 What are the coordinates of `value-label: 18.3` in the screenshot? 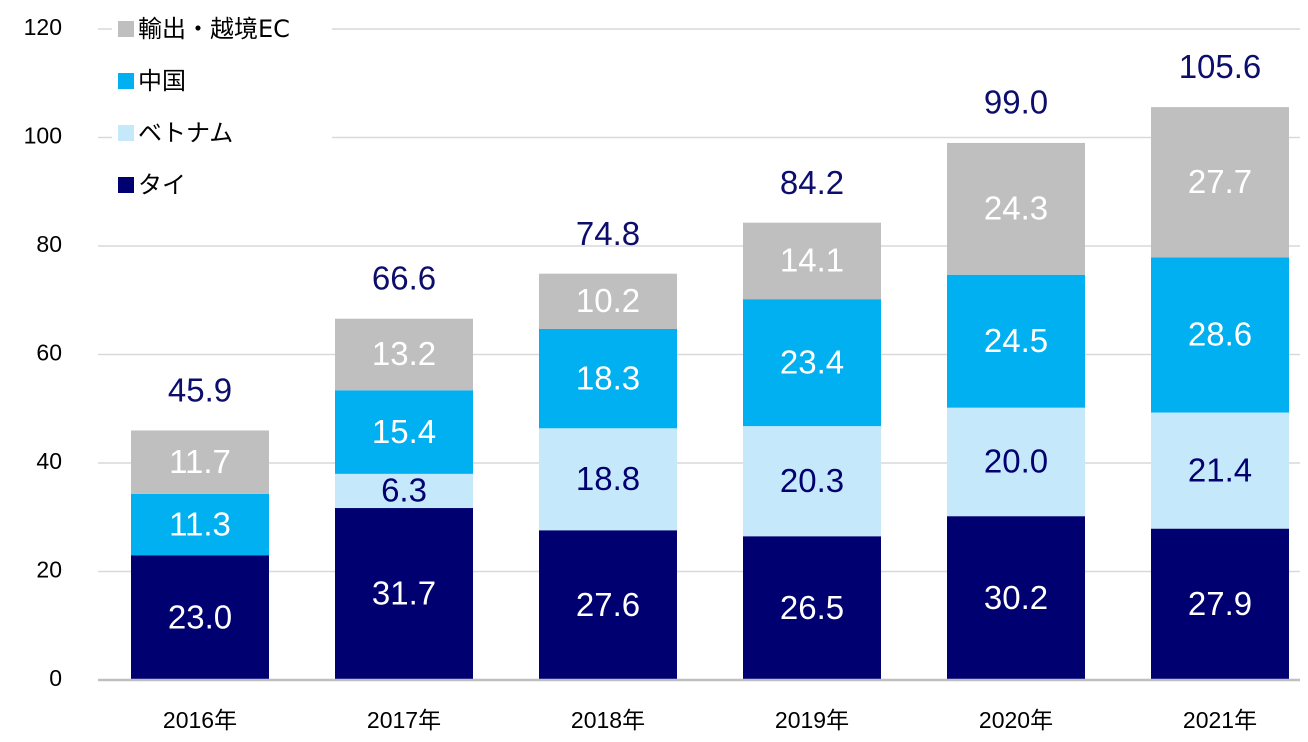 It's located at (608, 377).